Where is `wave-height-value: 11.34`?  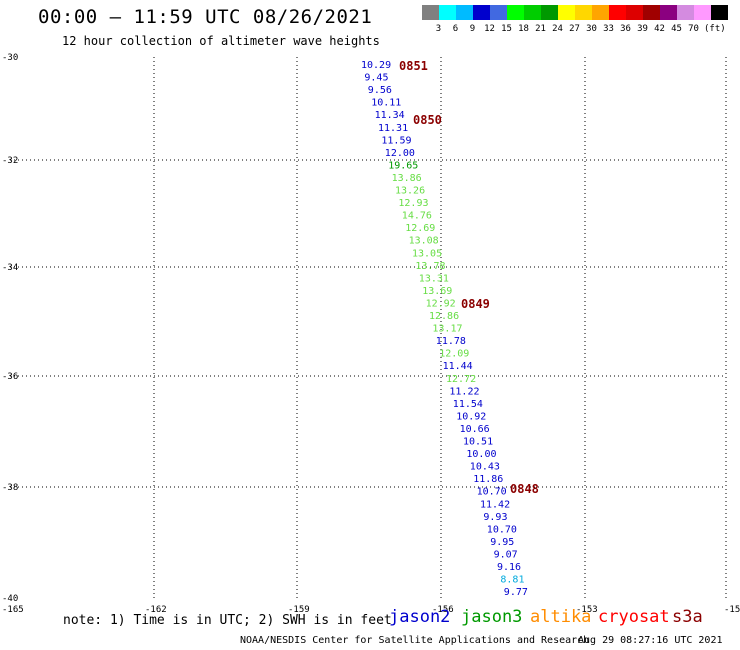 wave-height-value: 11.34 is located at coordinates (390, 115).